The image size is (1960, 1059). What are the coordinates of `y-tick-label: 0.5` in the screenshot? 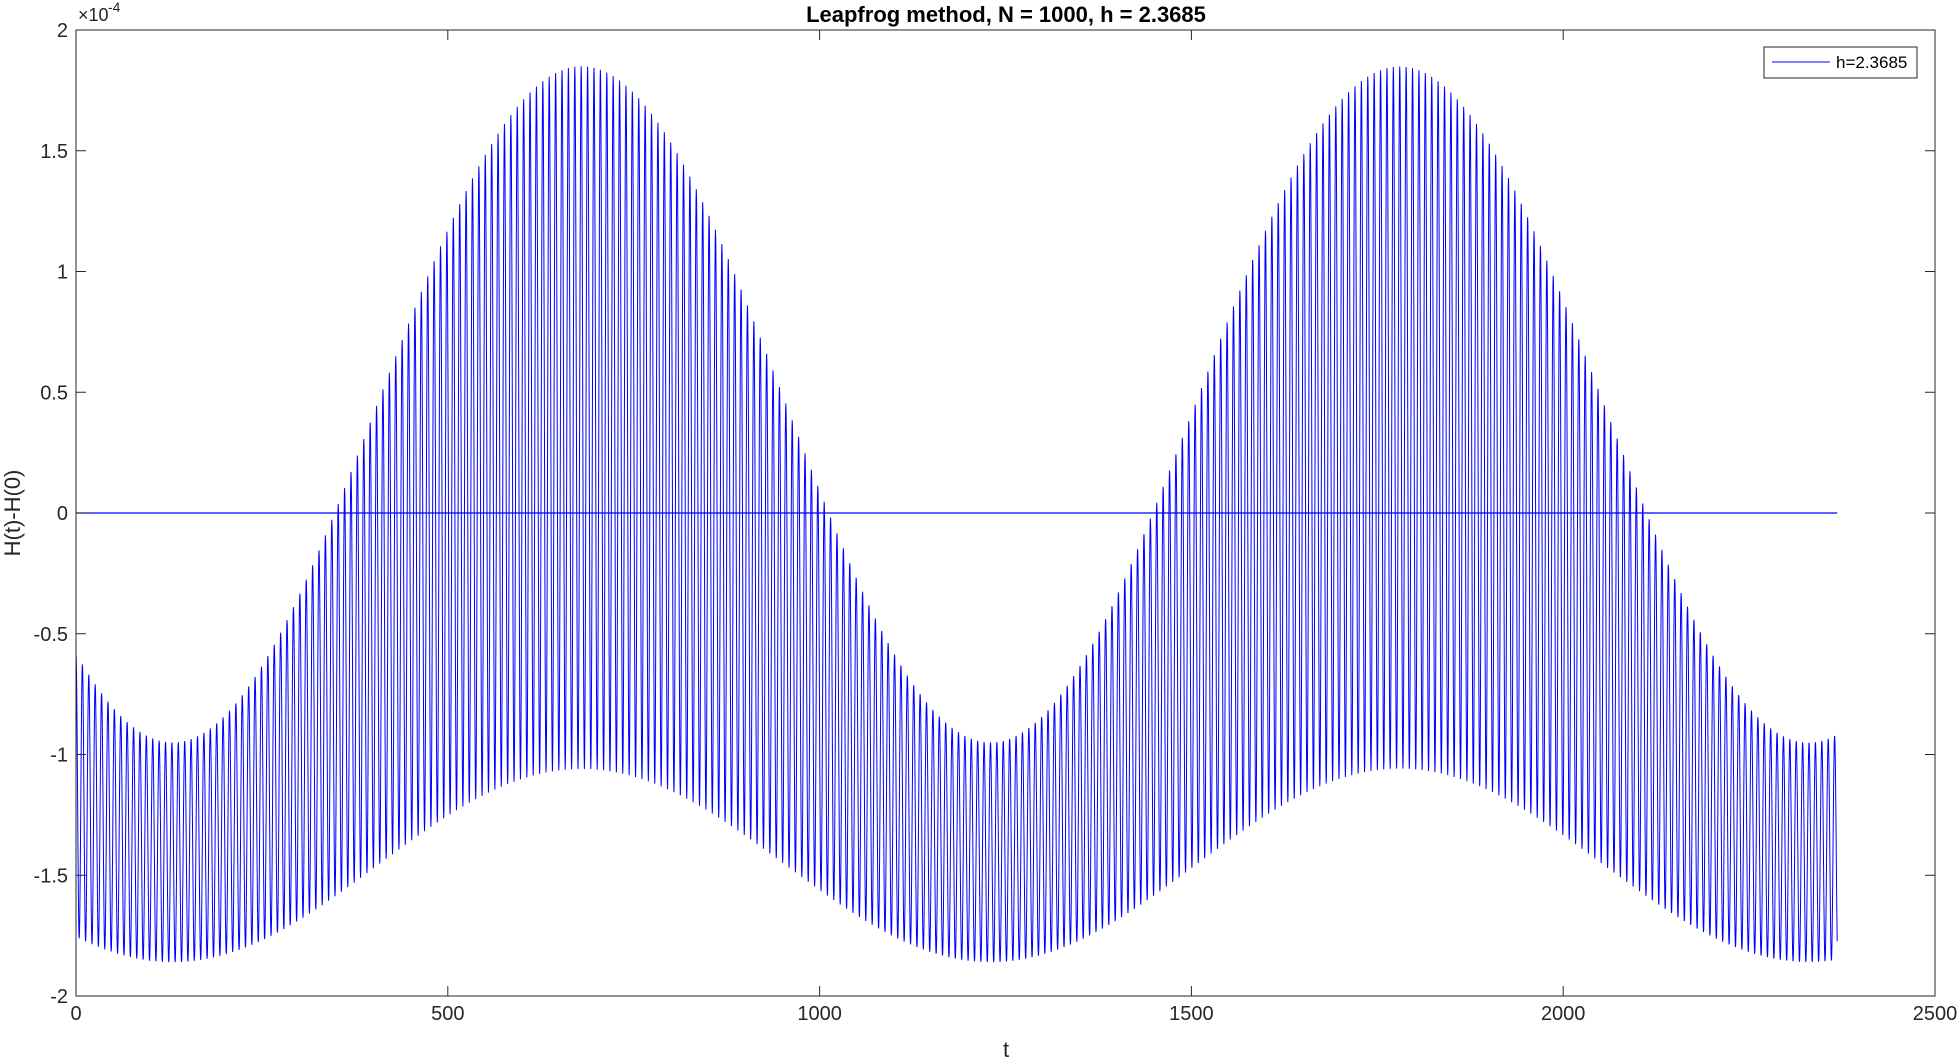 It's located at (54, 393).